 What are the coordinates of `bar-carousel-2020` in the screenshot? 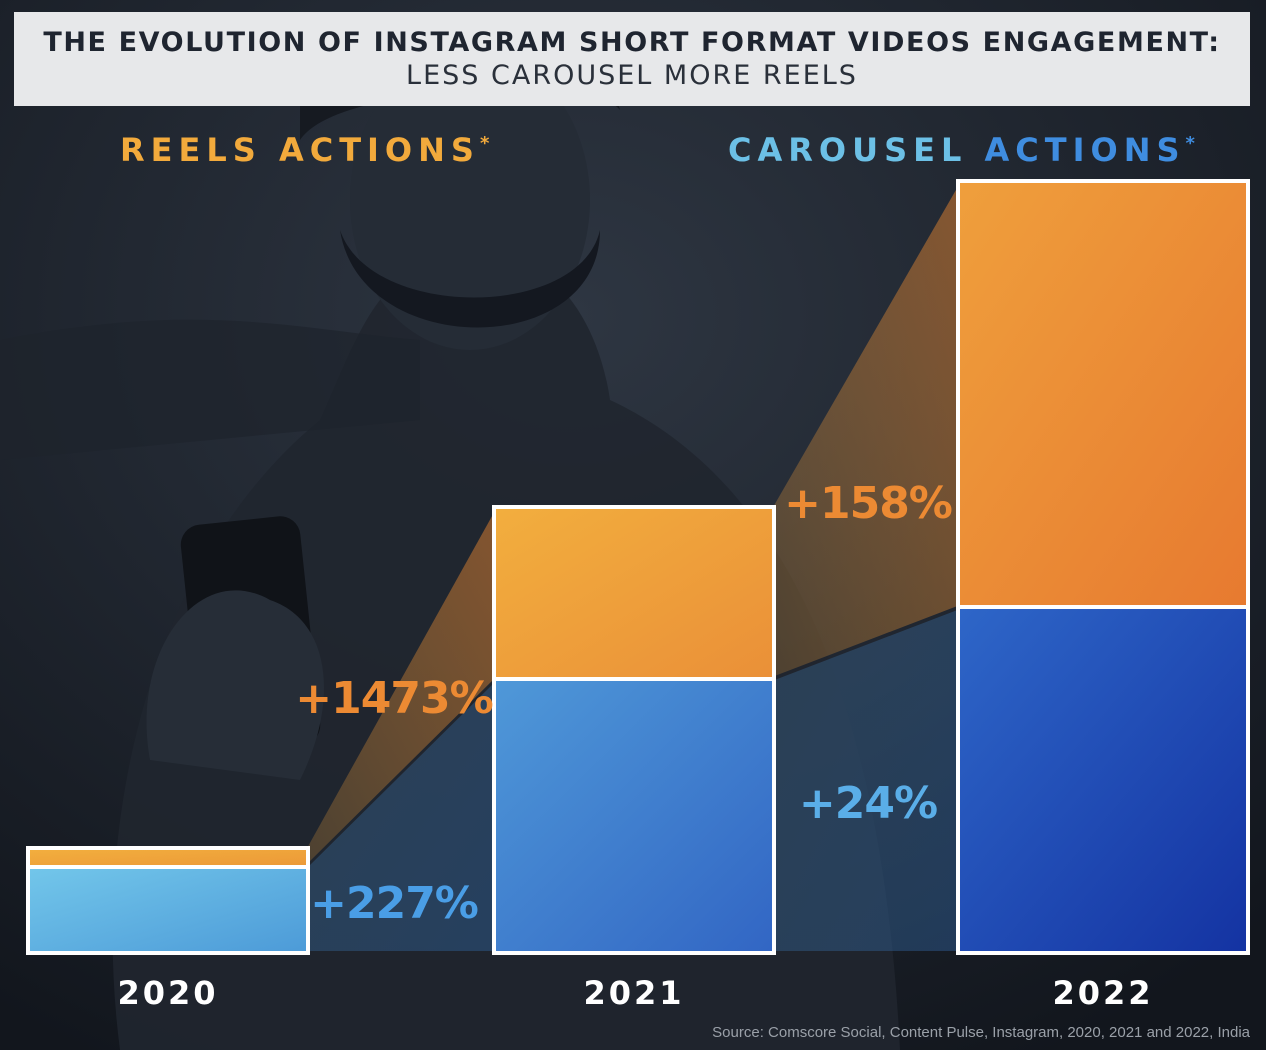 It's located at (168, 910).